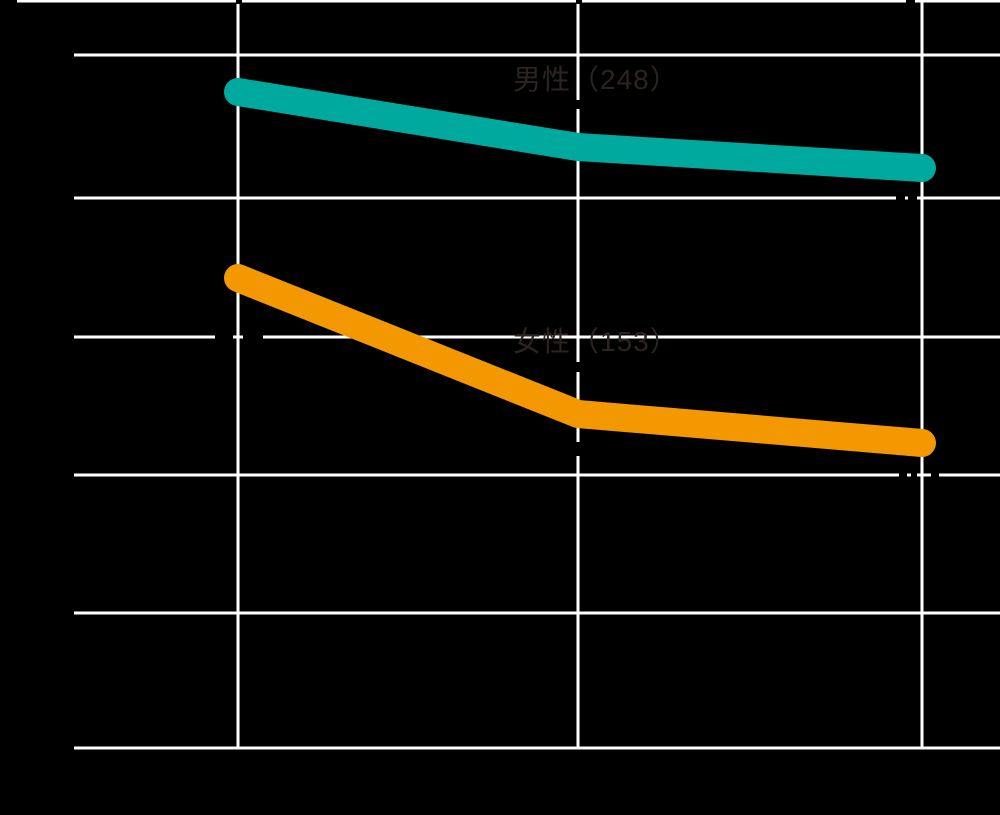 The height and width of the screenshot is (815, 1000). I want to click on series-label-male: 男性（248）, so click(596, 79).